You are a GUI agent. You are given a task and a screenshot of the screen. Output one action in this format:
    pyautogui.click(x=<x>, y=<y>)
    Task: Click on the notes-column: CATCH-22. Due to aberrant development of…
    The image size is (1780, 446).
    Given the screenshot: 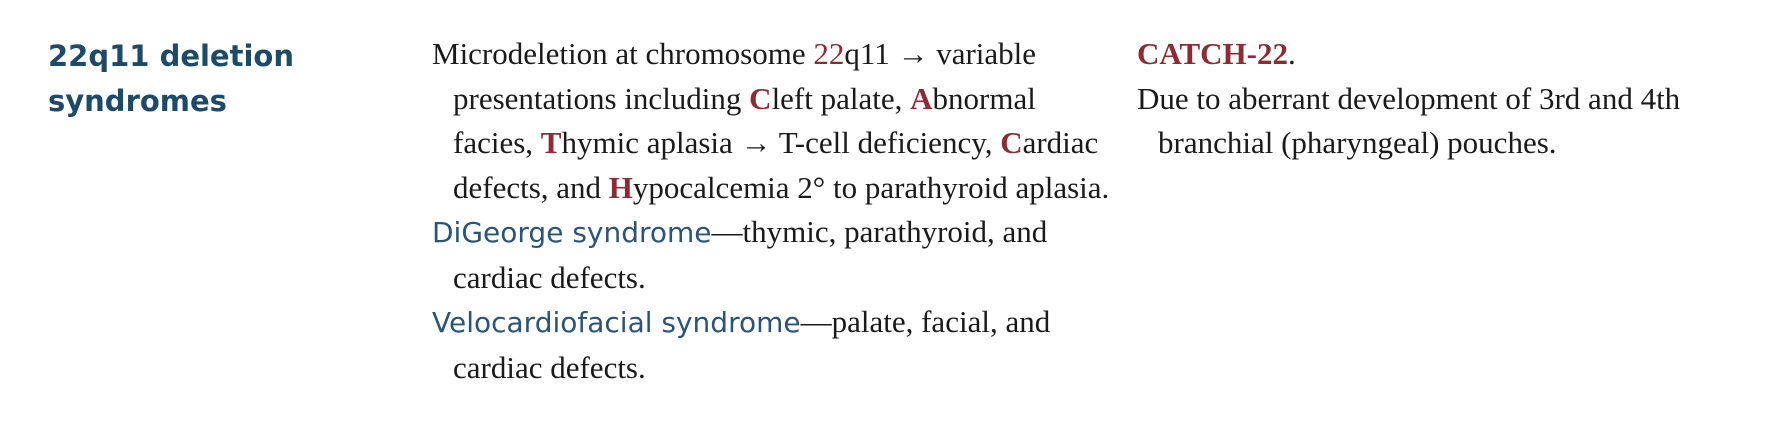 What is the action you would take?
    pyautogui.click(x=1452, y=99)
    